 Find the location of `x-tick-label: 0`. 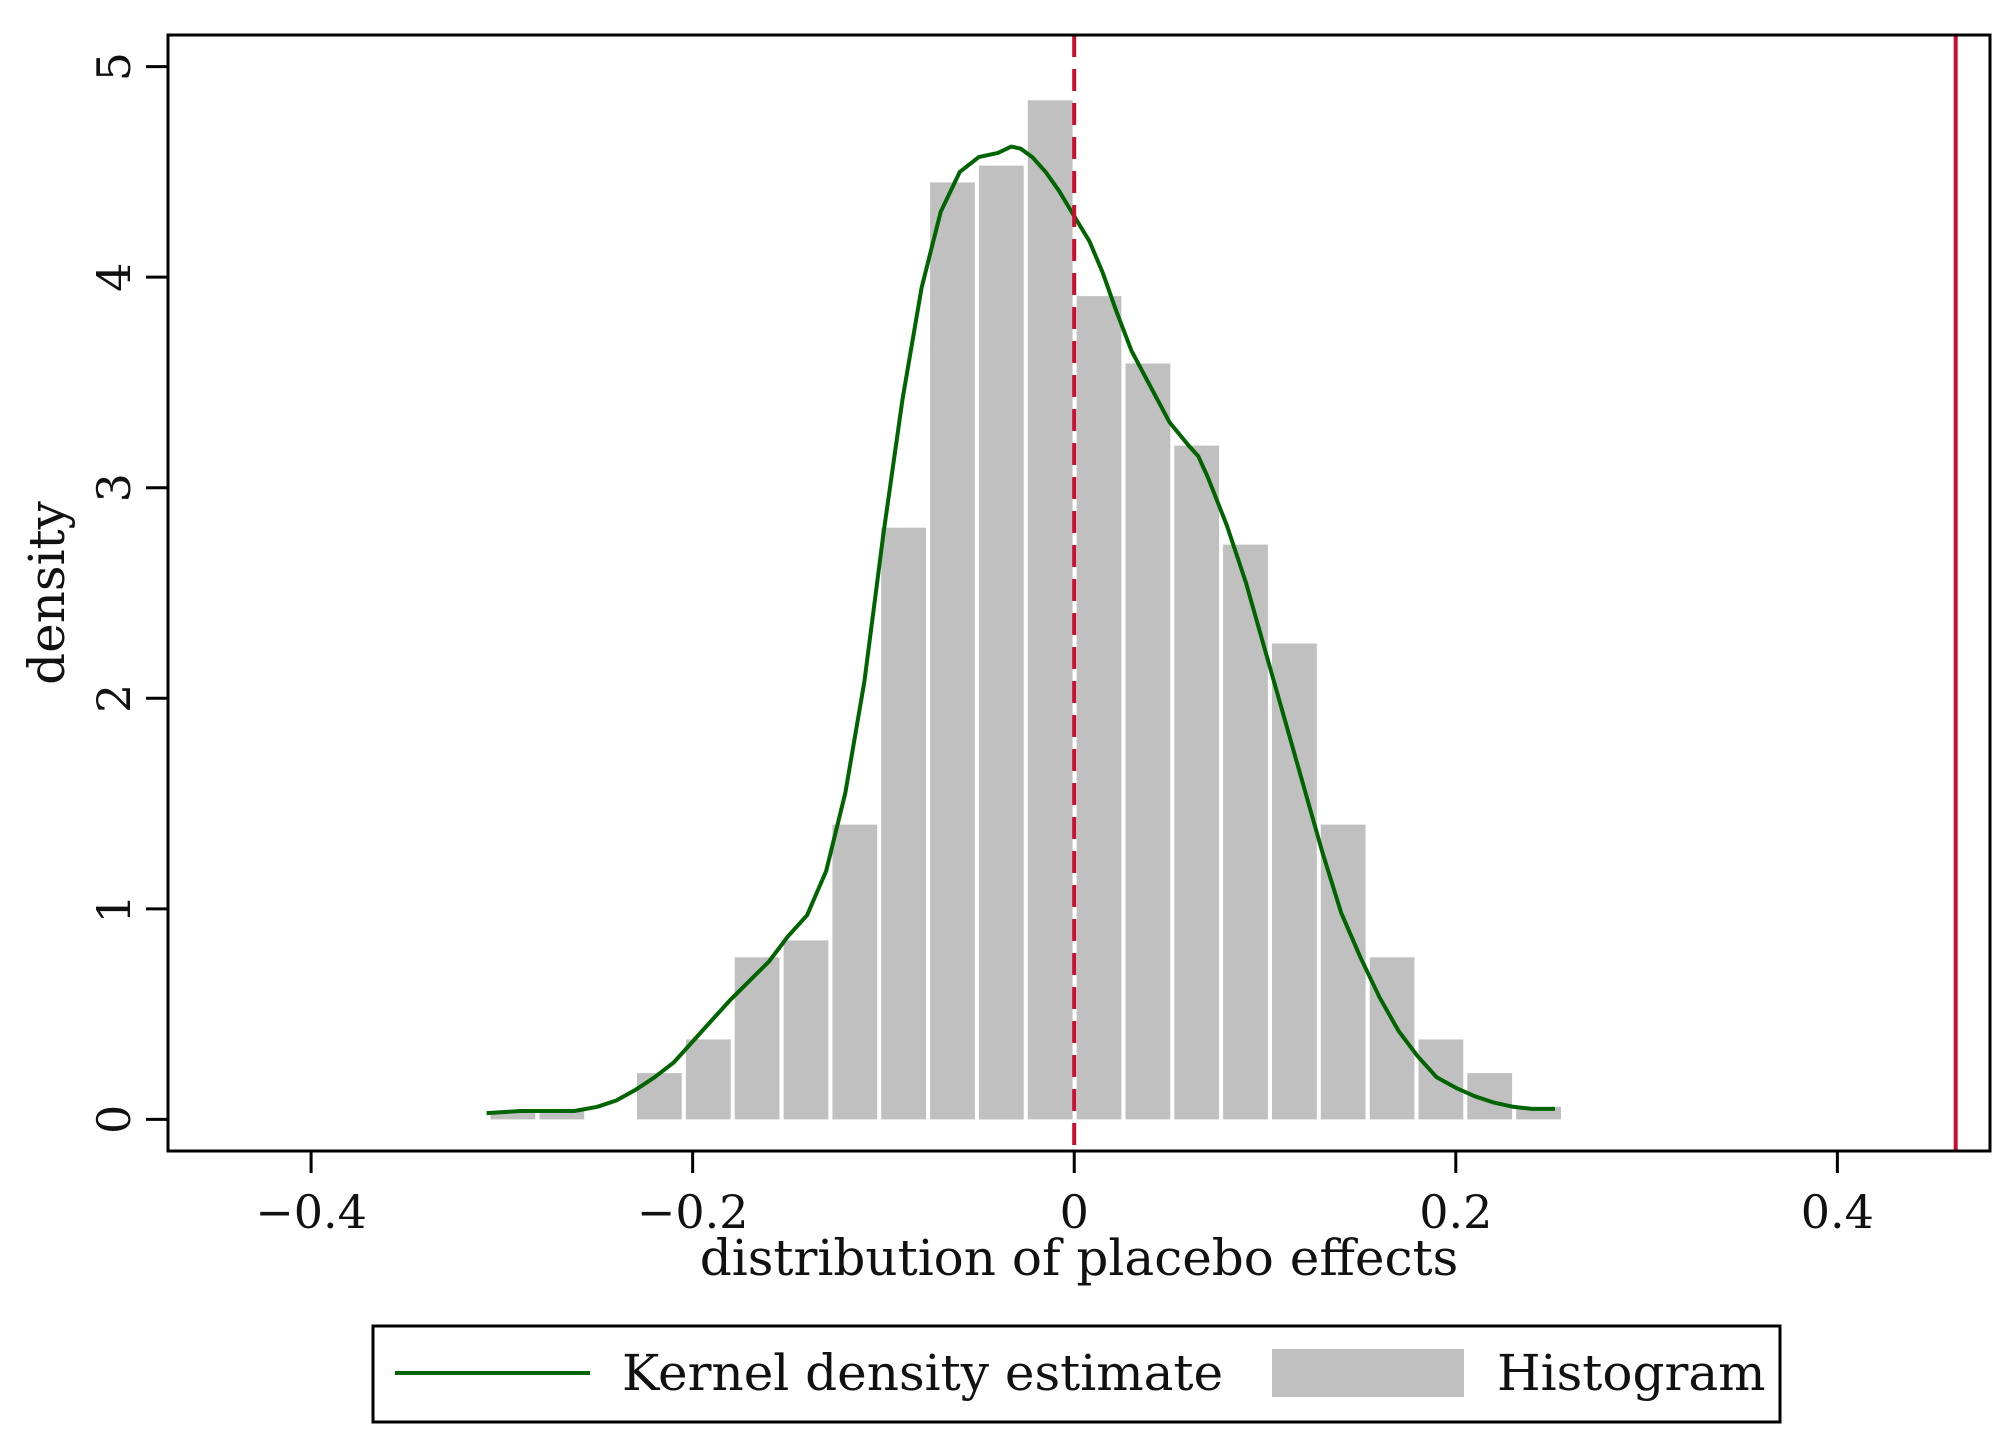

x-tick-label: 0 is located at coordinates (1074, 1212).